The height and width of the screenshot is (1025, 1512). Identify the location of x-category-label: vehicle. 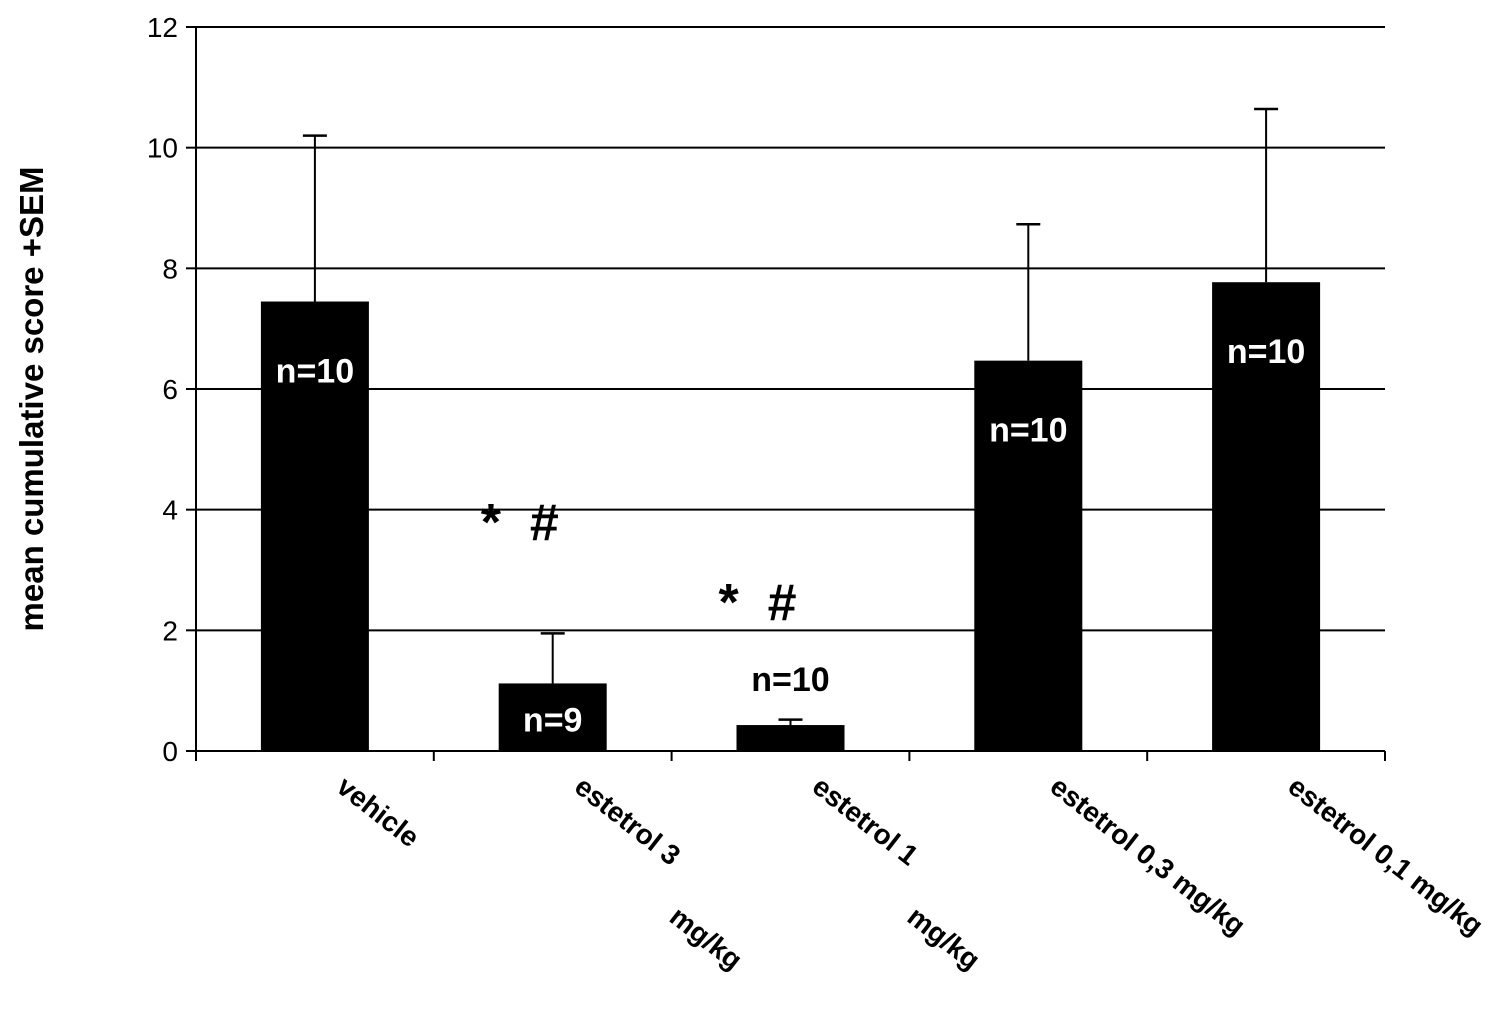
(378, 811).